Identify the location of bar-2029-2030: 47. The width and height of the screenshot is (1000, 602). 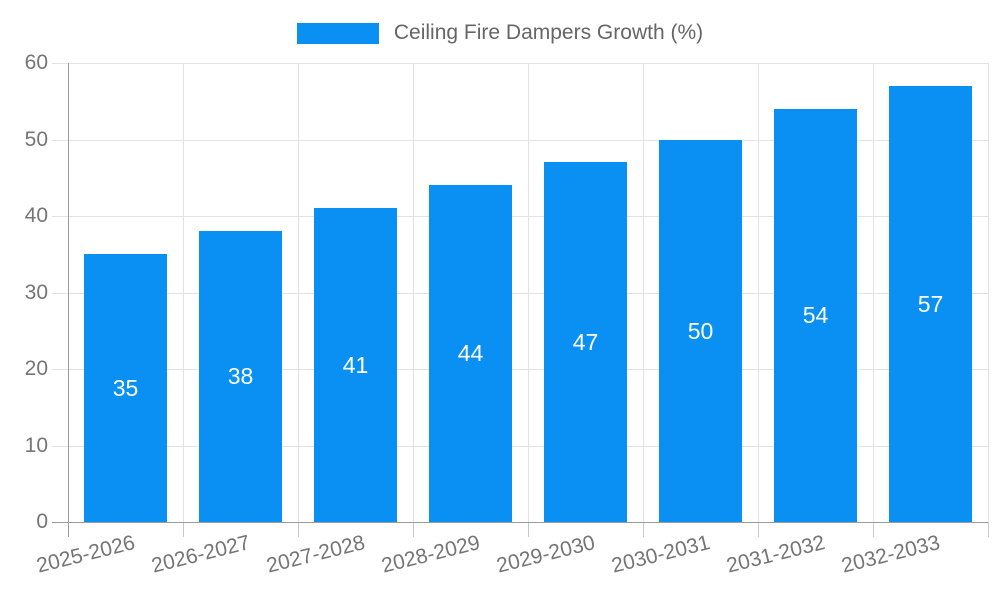
(585, 342).